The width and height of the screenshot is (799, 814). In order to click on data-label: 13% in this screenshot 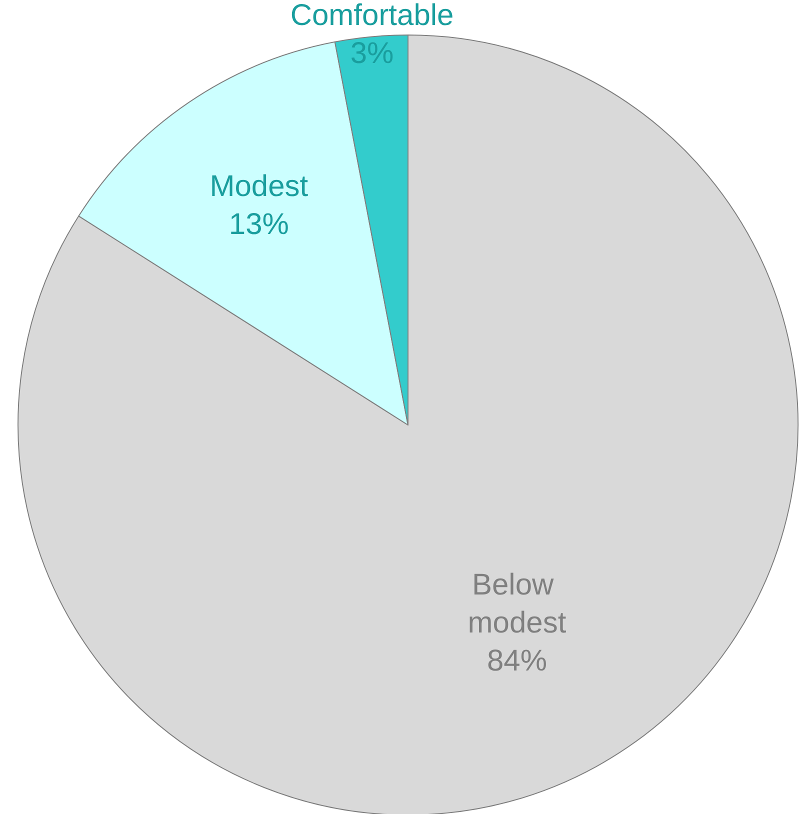, I will do `click(258, 225)`.